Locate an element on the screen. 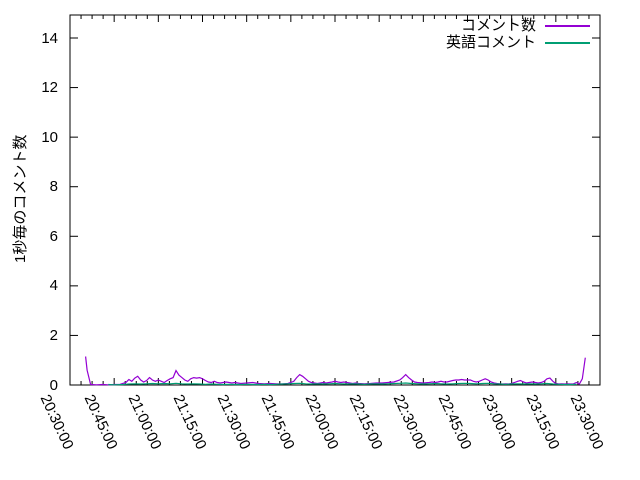  legend-entry: 英語コメント is located at coordinates (518, 42).